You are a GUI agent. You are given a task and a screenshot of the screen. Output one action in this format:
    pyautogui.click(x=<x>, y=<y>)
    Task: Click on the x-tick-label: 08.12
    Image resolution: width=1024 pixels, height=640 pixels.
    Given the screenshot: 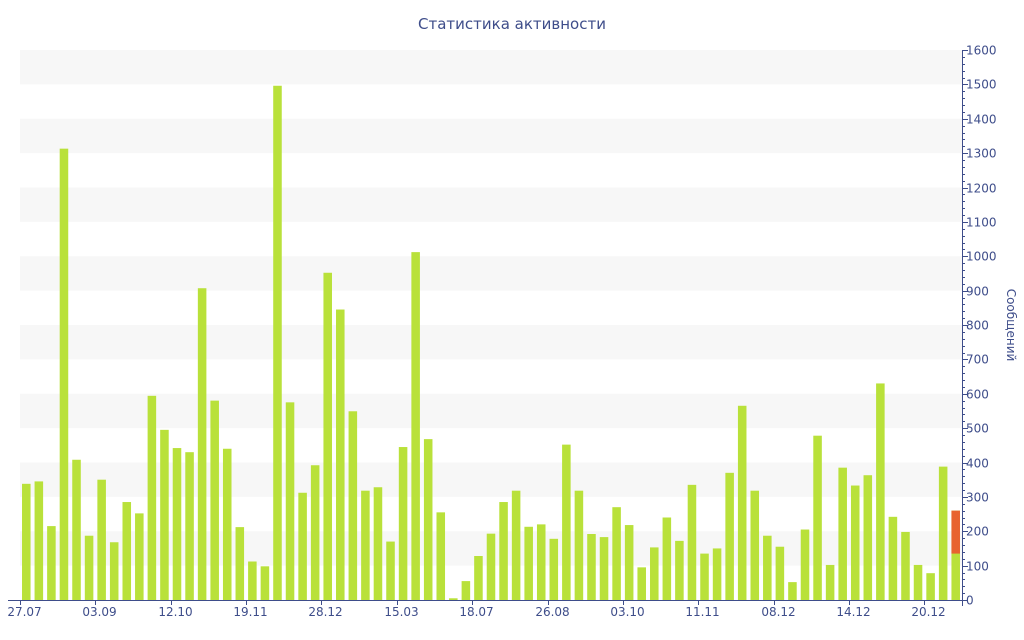 What is the action you would take?
    pyautogui.click(x=778, y=612)
    